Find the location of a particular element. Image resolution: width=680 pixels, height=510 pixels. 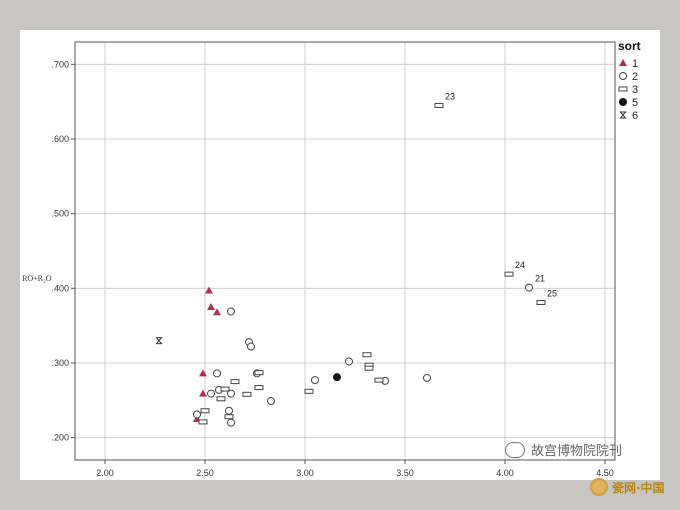

legend-entry: 2 is located at coordinates (635, 77).